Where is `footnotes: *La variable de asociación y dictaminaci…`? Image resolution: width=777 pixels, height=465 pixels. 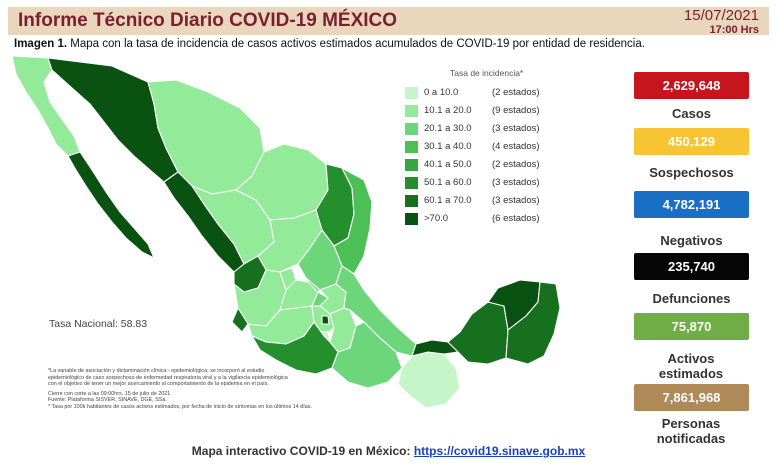
footnotes: *La variable de asociación y dictaminaci… is located at coordinates (213, 389).